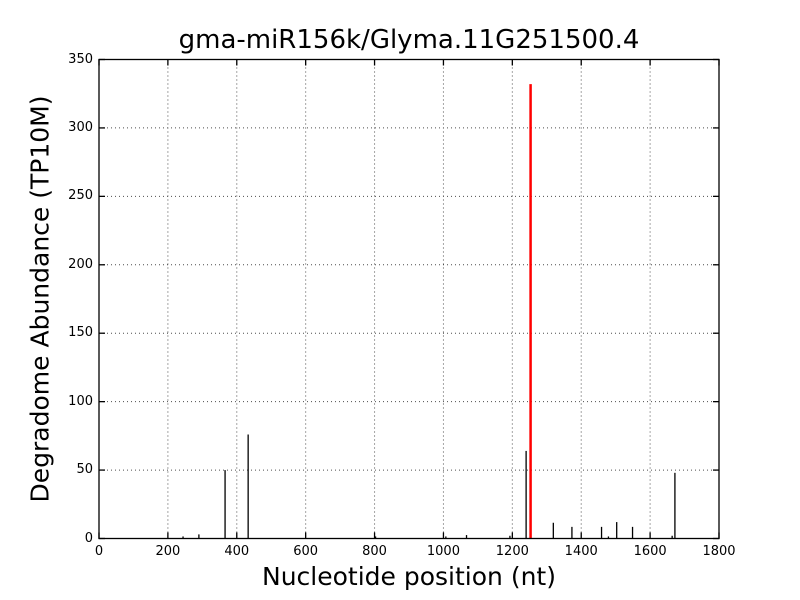  What do you see at coordinates (80, 333) in the screenshot?
I see `y-tick-label: 150` at bounding box center [80, 333].